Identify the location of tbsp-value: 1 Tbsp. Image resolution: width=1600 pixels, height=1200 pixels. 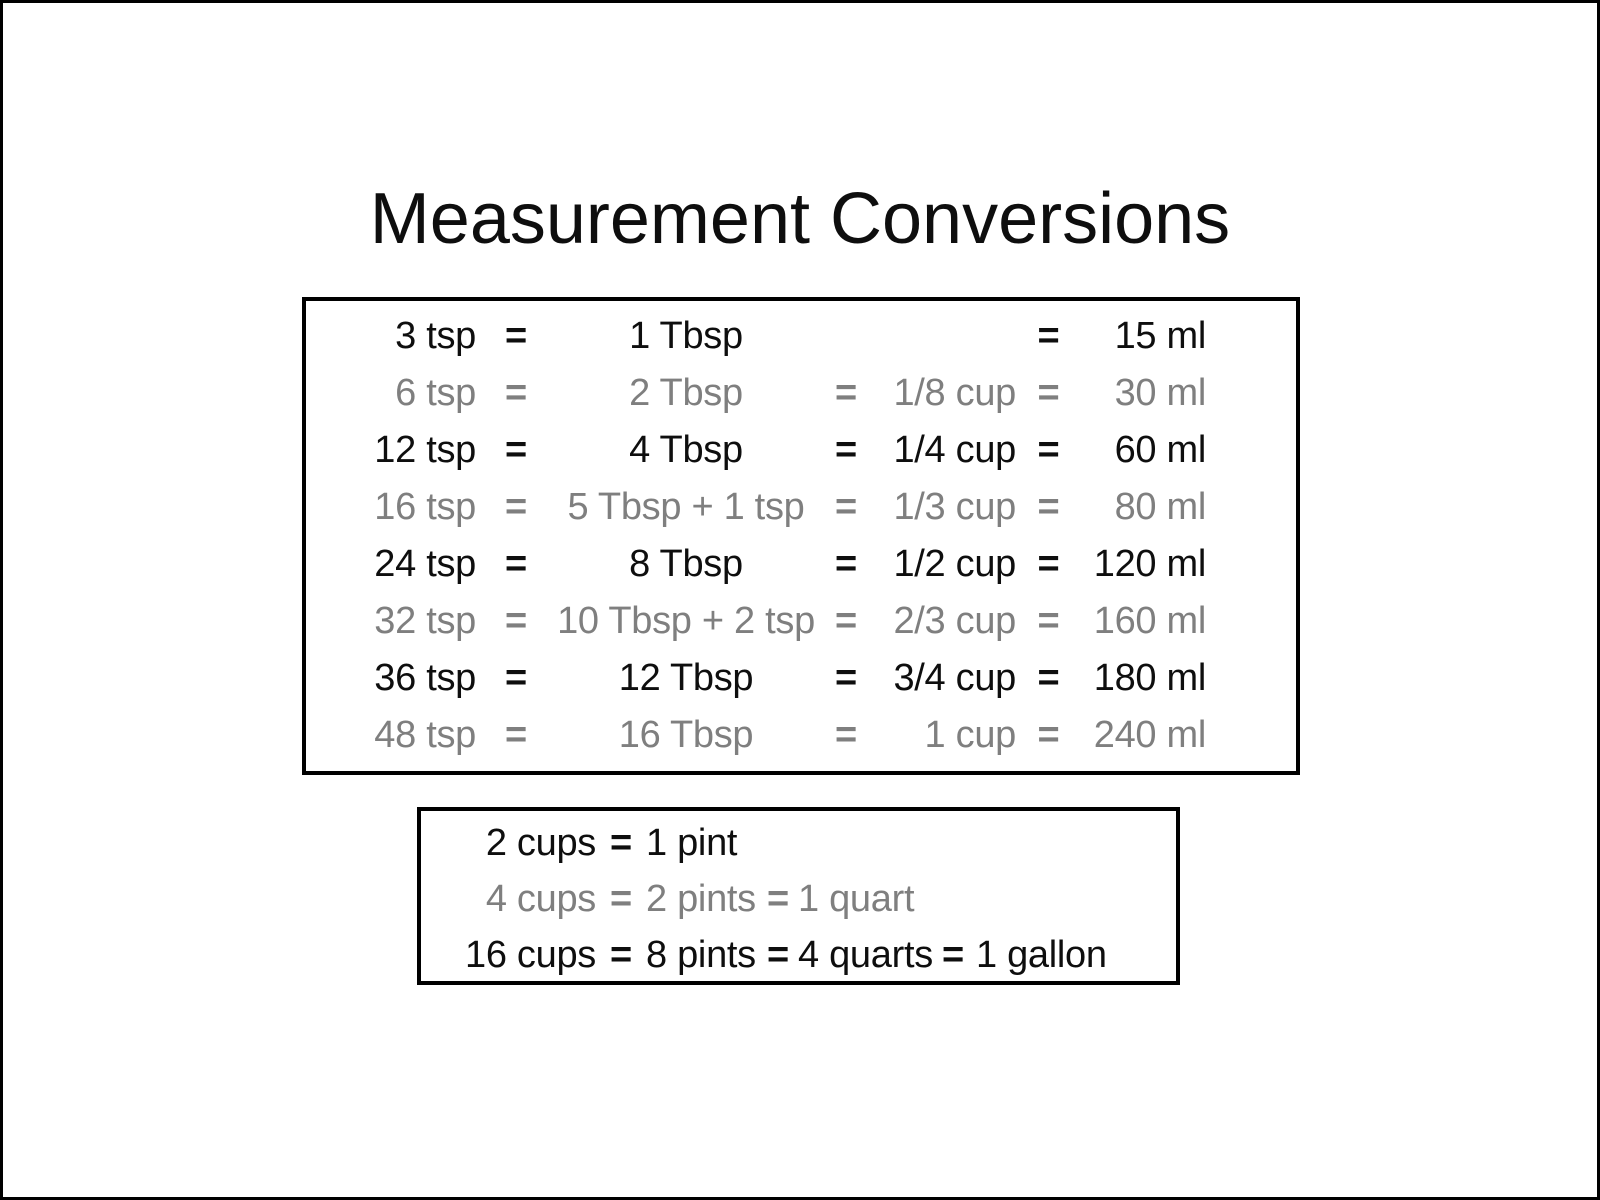
(686, 336).